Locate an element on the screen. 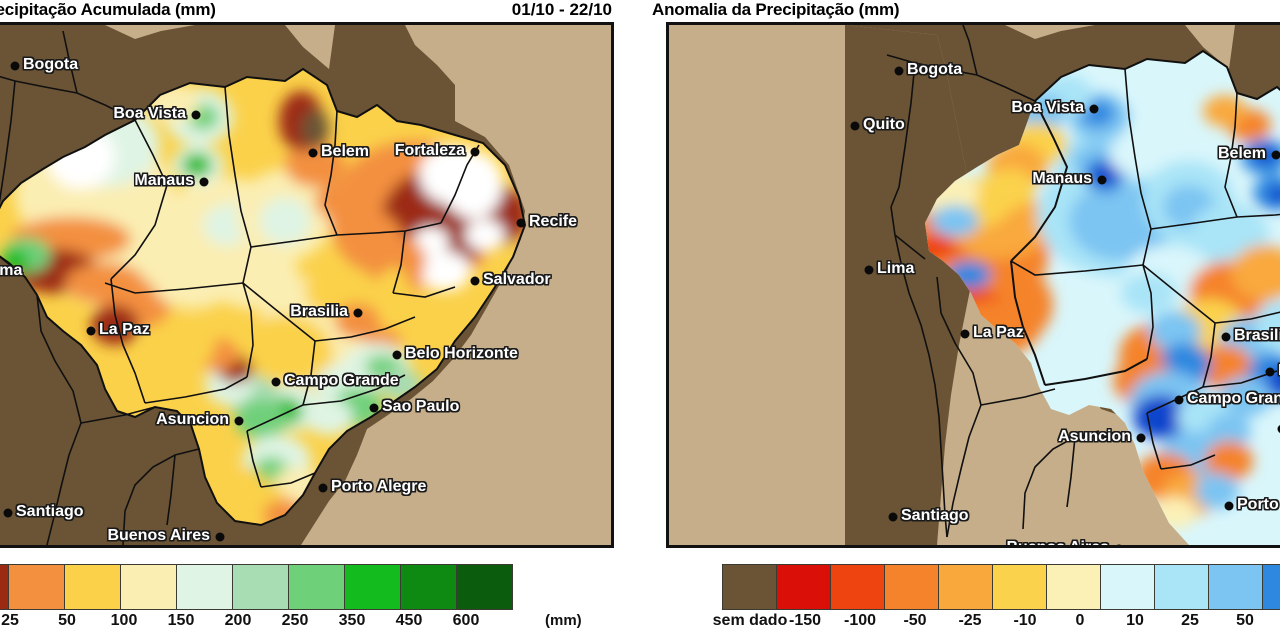 Image resolution: width=1280 pixels, height=640 pixels. left-panel-period-label: 01/10 - 22/10 is located at coordinates (561, 9).